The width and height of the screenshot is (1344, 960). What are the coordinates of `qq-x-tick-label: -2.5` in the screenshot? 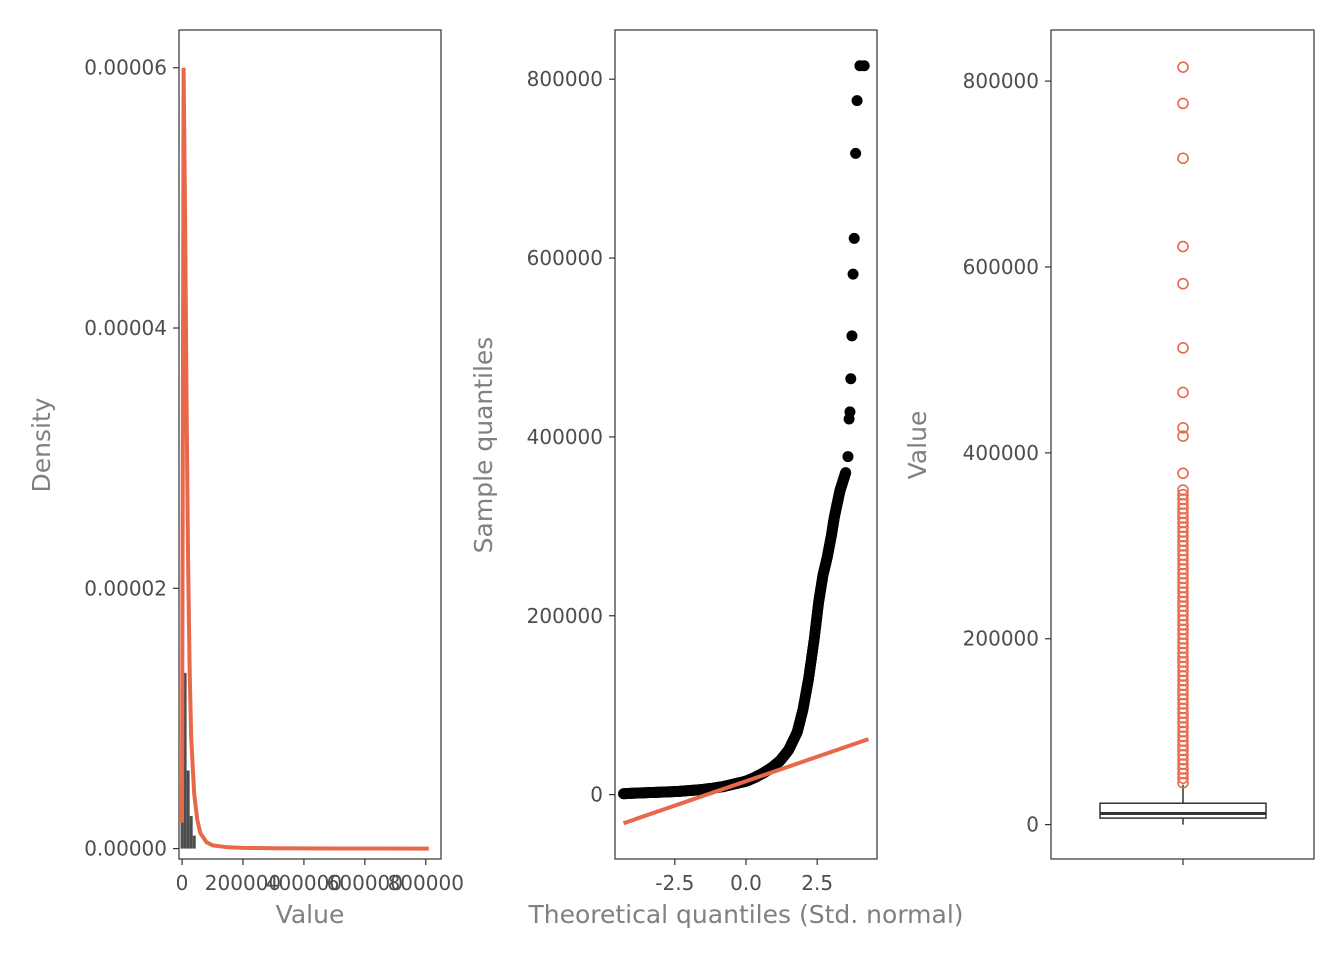 It's located at (674, 883).